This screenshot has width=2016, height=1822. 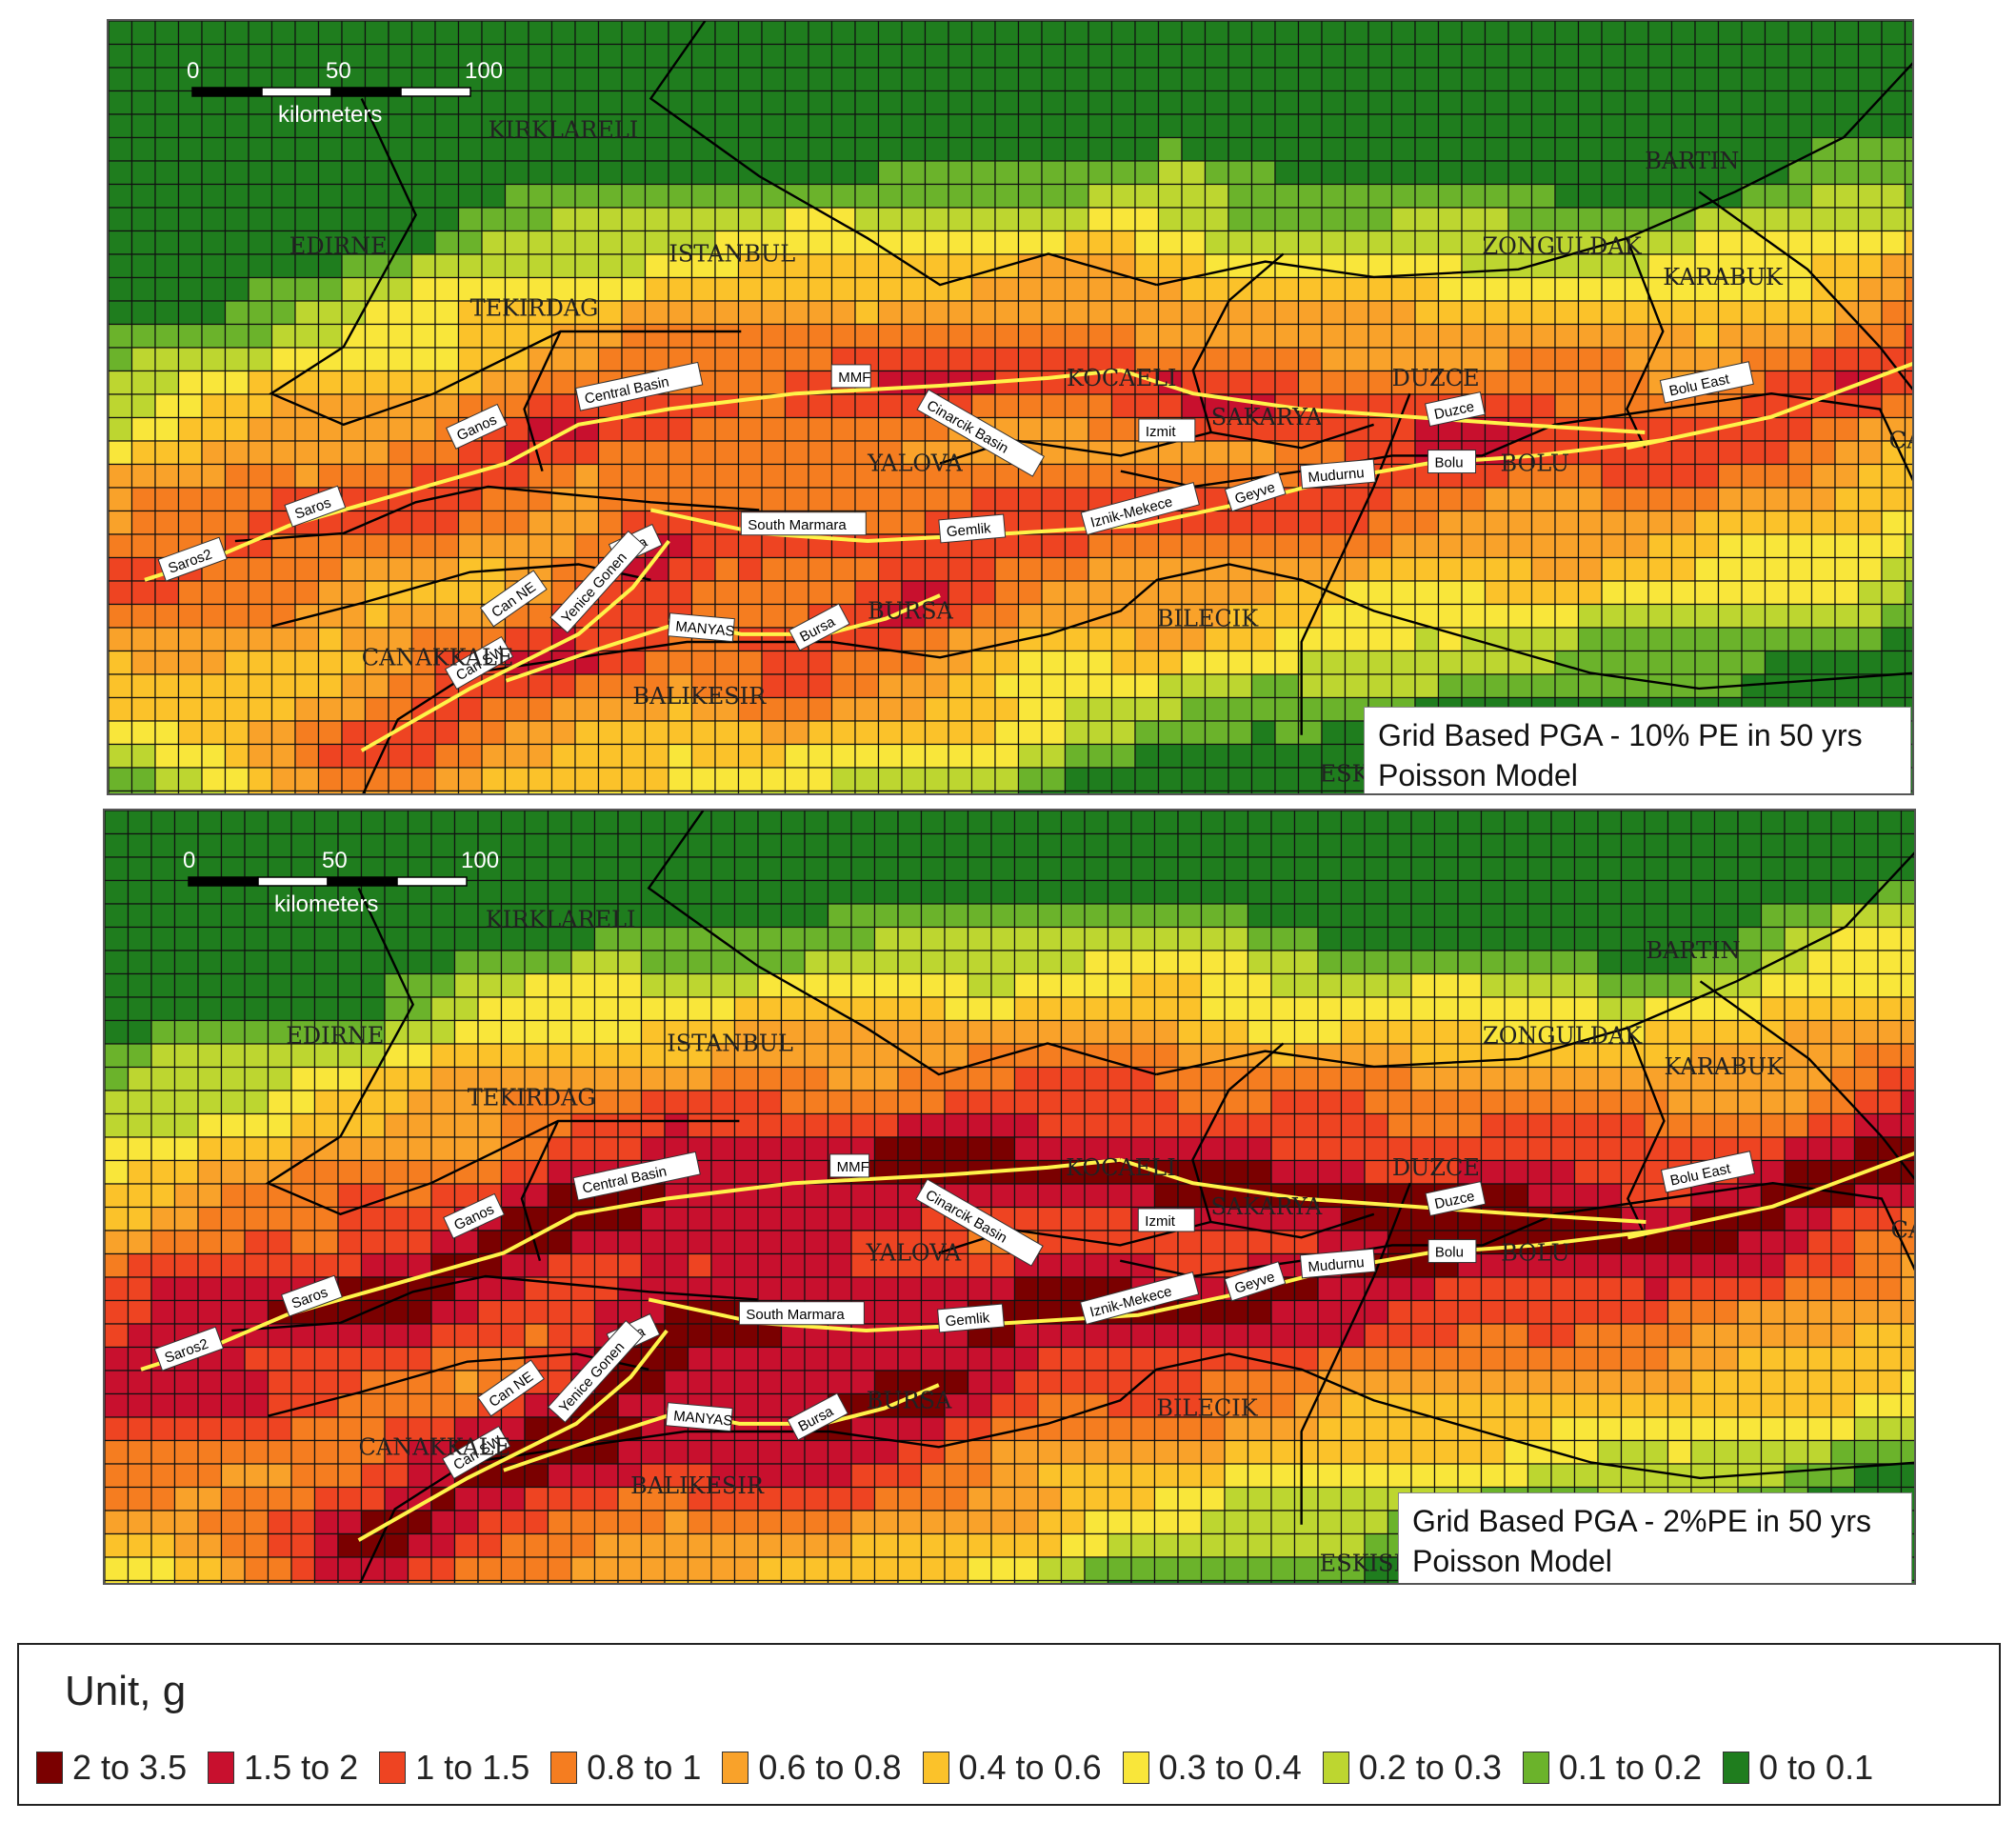 What do you see at coordinates (705, 628) in the screenshot?
I see `fault-label-text: MANYAS` at bounding box center [705, 628].